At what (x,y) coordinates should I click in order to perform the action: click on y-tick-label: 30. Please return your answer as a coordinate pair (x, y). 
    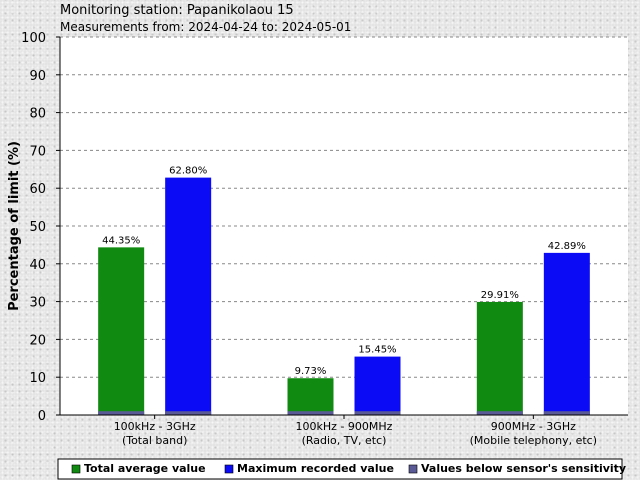
    Looking at the image, I should click on (37, 303).